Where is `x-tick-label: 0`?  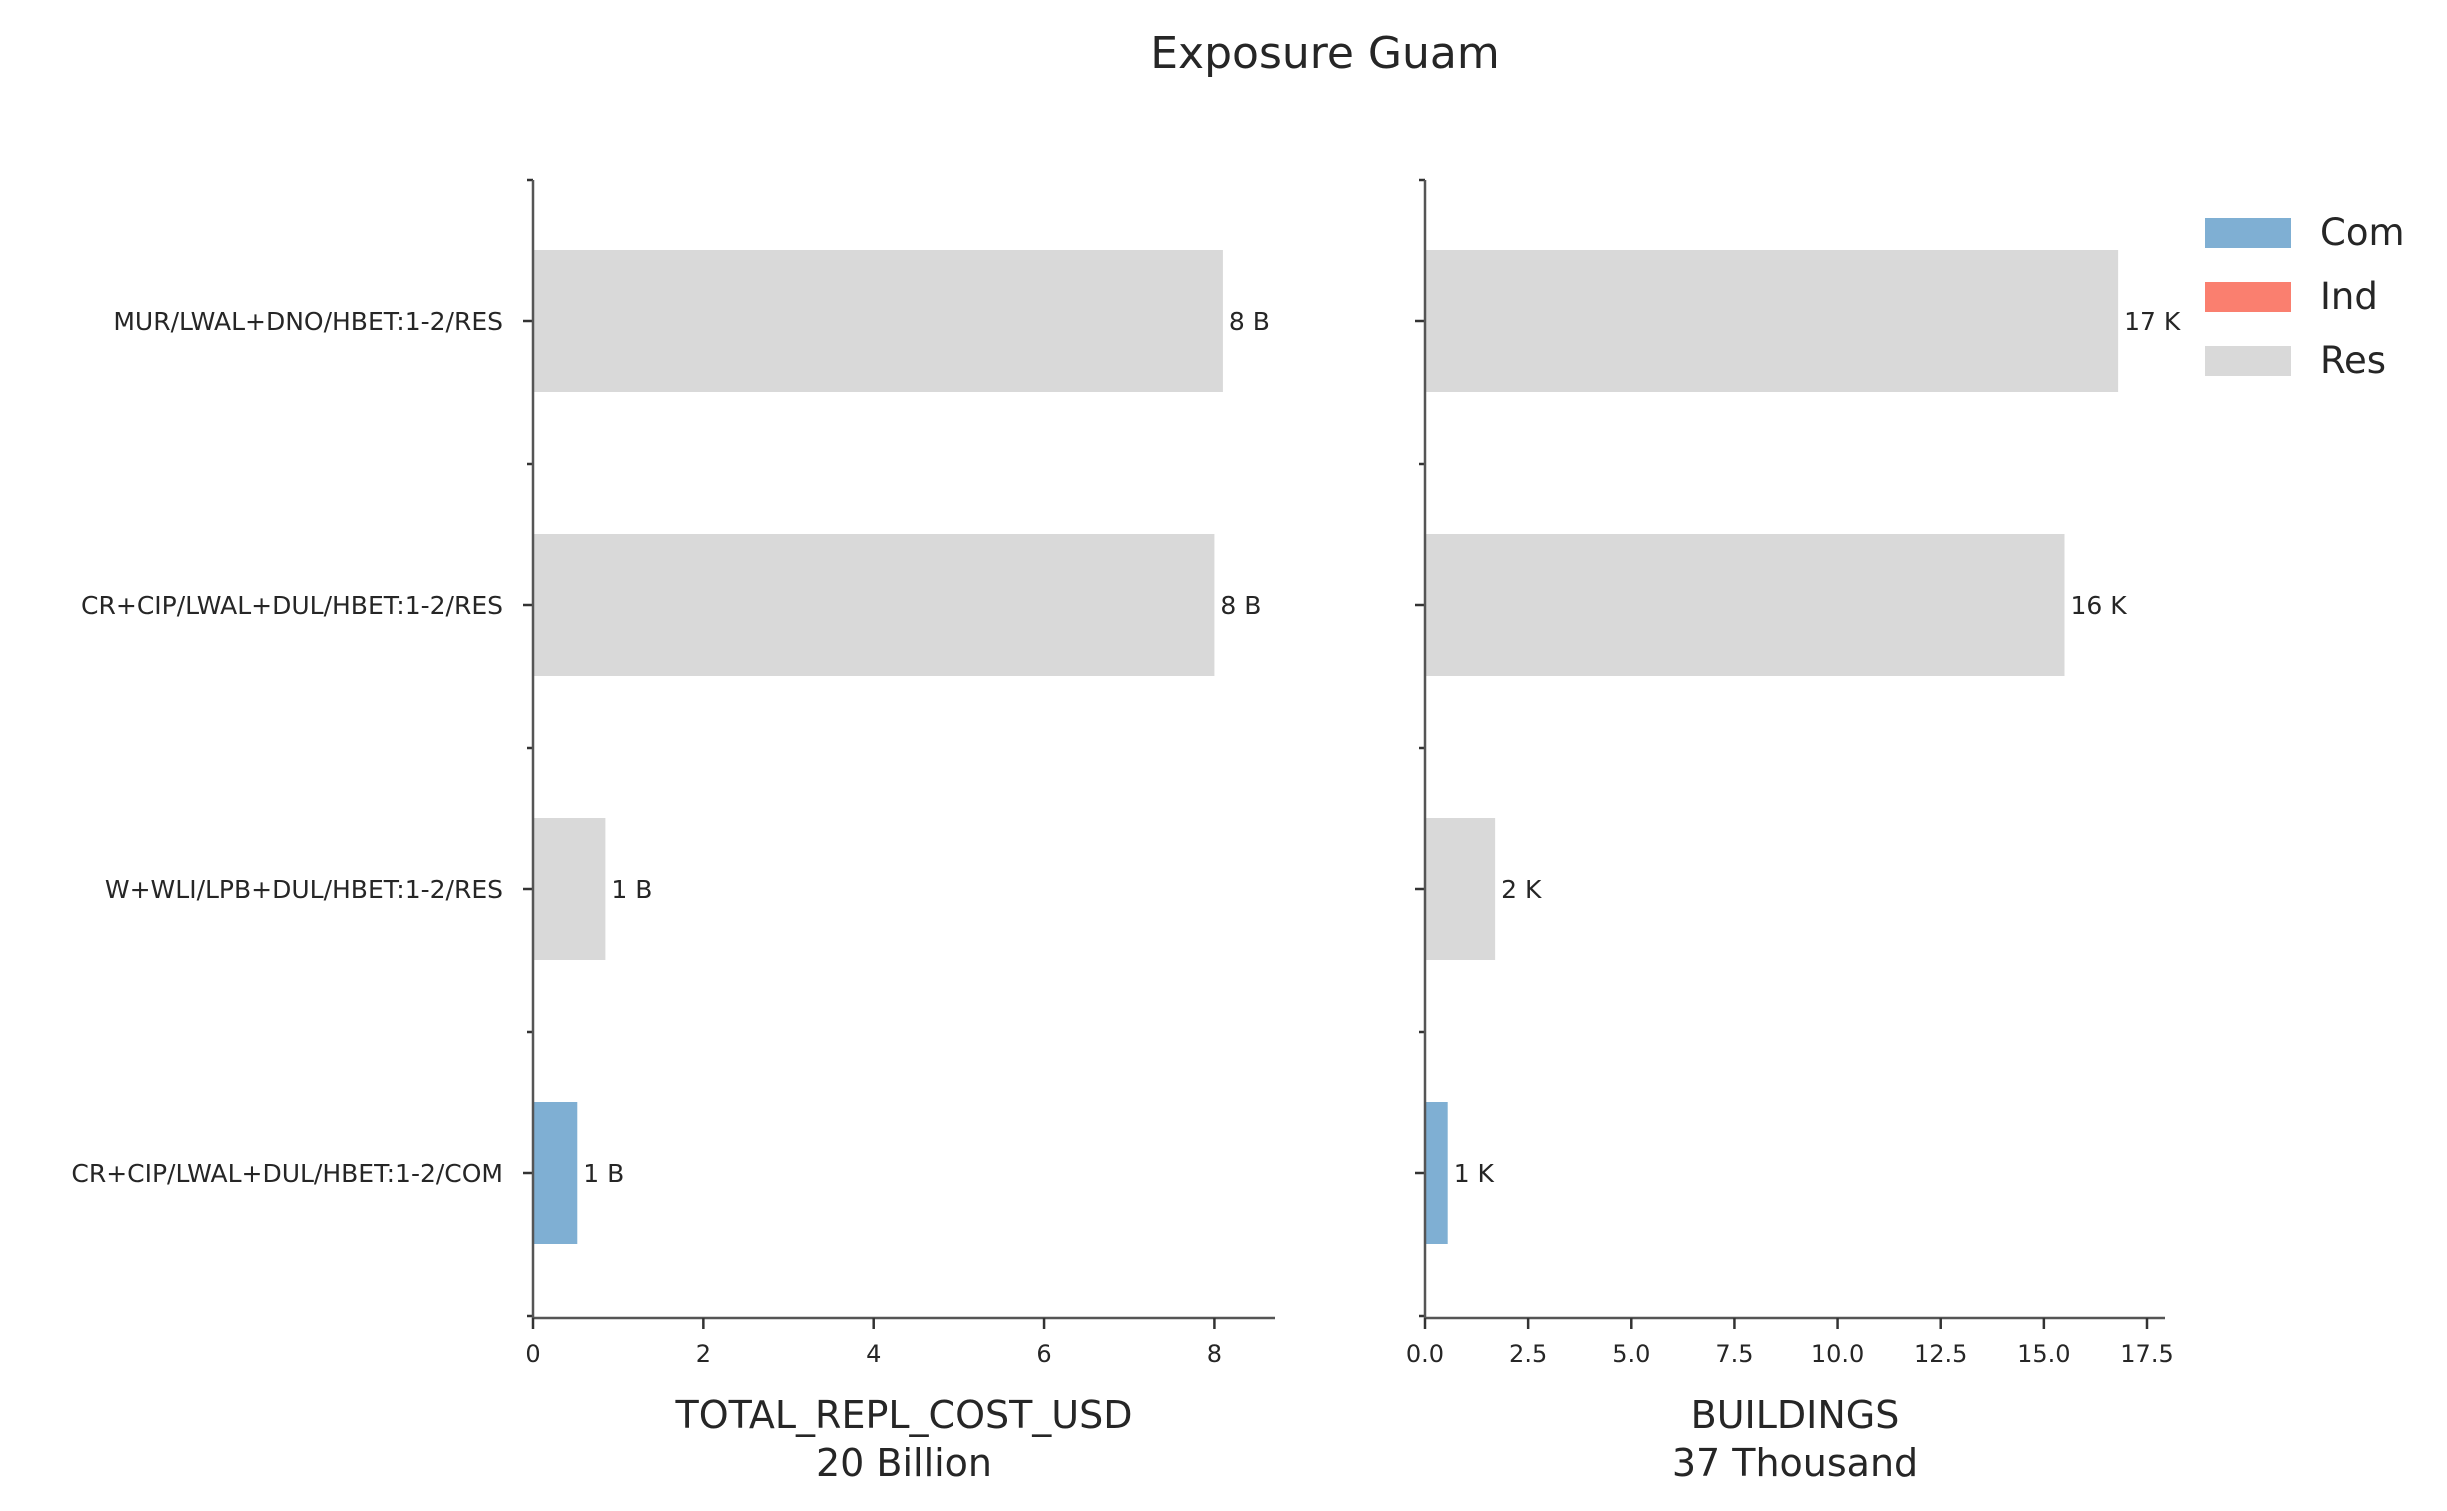 x-tick-label: 0 is located at coordinates (532, 1354).